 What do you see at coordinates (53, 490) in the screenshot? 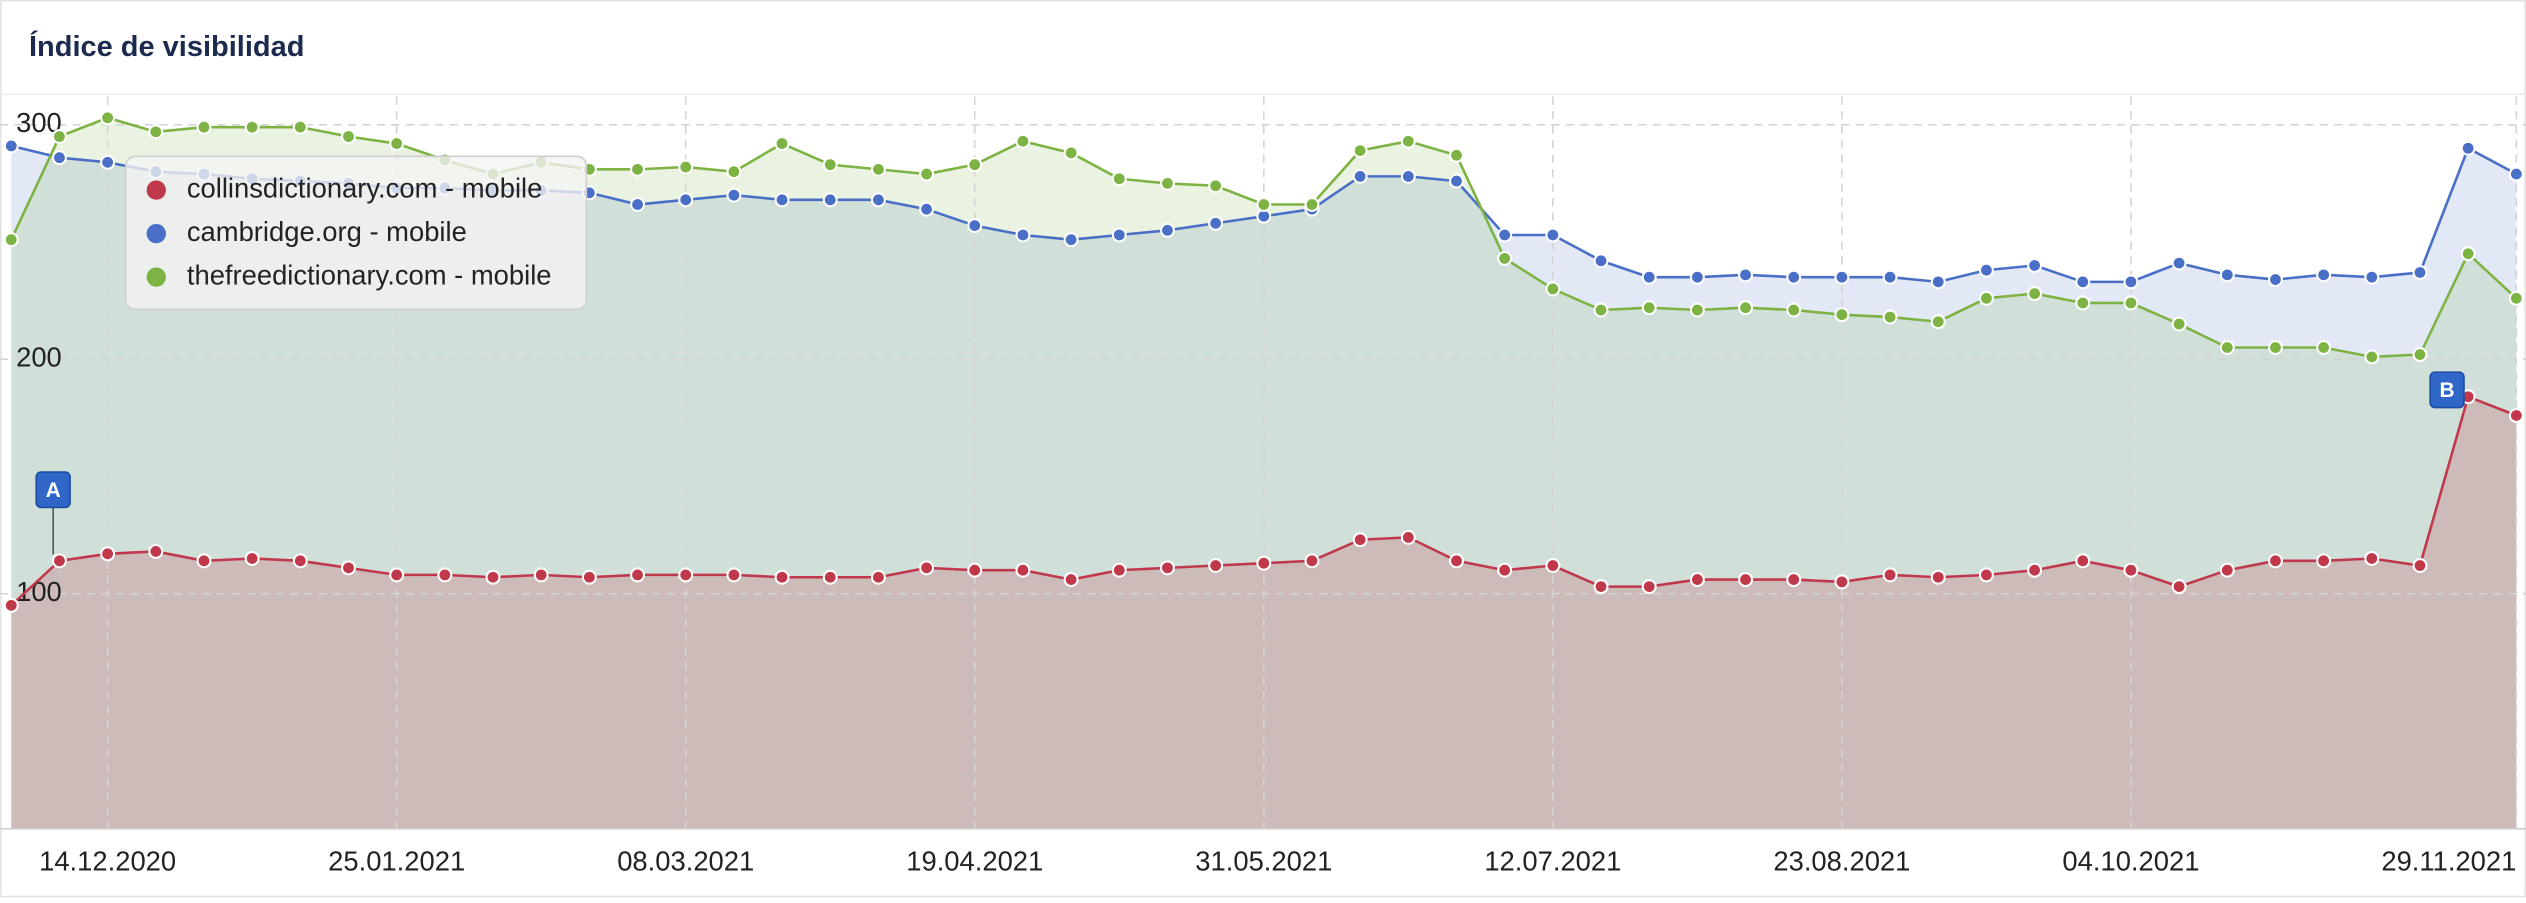
I see `annotation-label: A` at bounding box center [53, 490].